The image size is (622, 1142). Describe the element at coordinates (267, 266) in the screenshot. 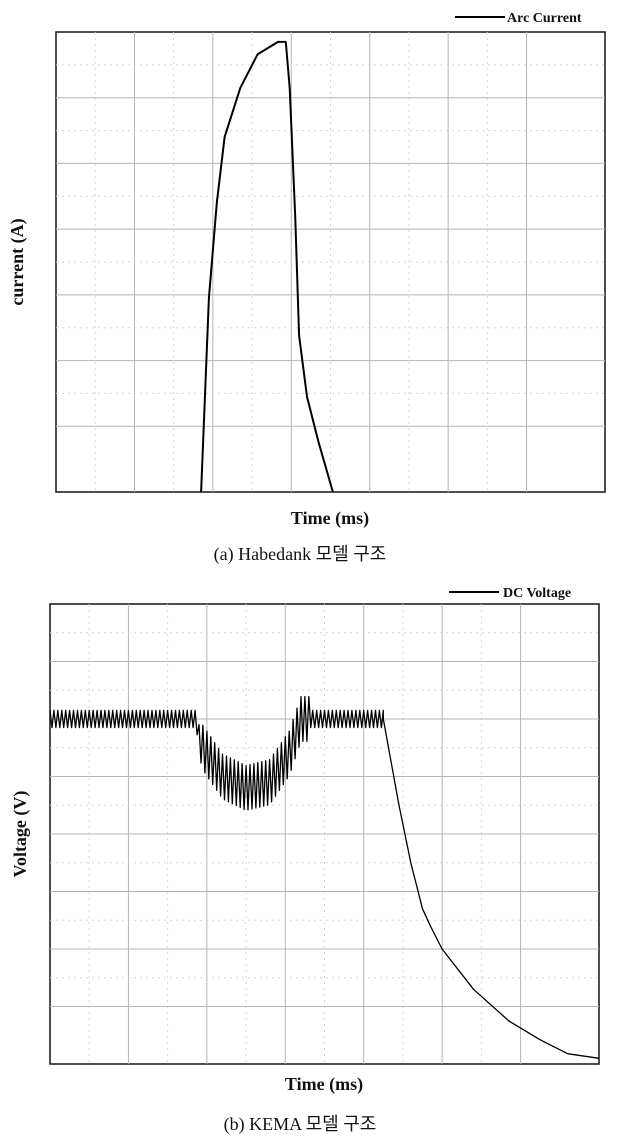

I see `series-line-arc-current` at that location.